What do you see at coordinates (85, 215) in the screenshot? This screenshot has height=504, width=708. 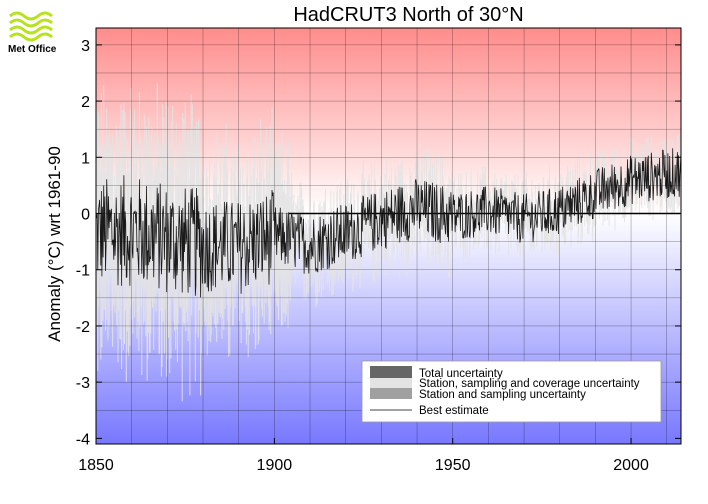 I see `y-tick-label: 0` at bounding box center [85, 215].